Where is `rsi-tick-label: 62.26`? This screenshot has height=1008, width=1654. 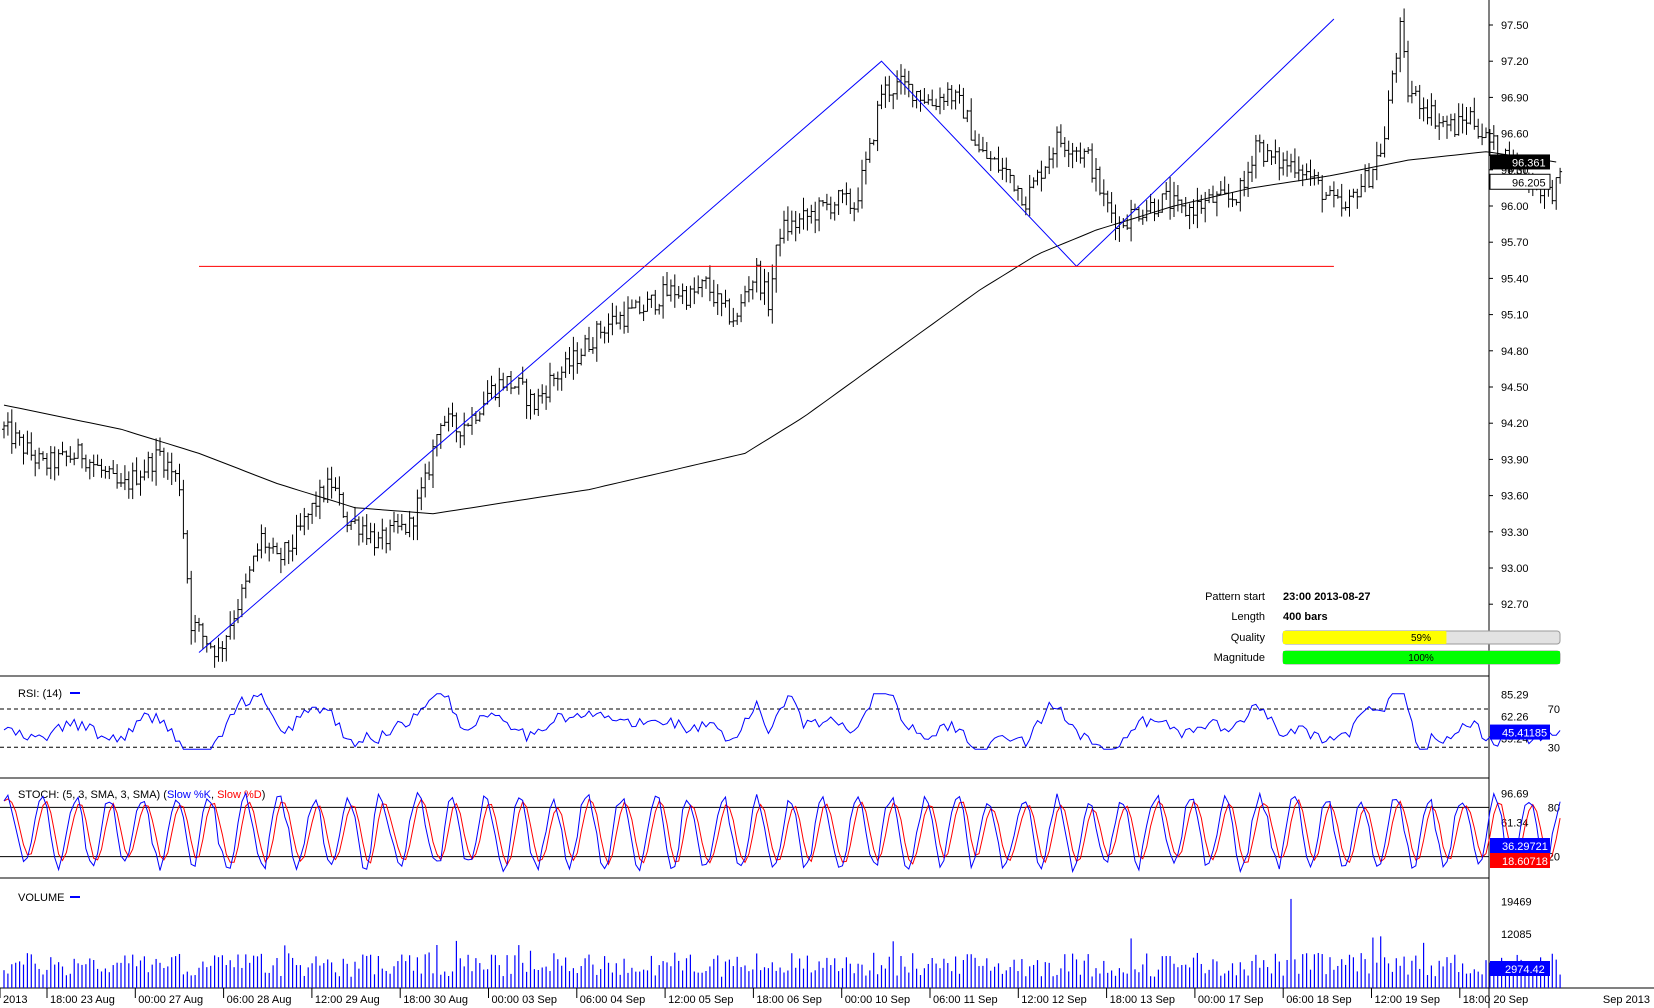 rsi-tick-label: 62.26 is located at coordinates (1515, 717).